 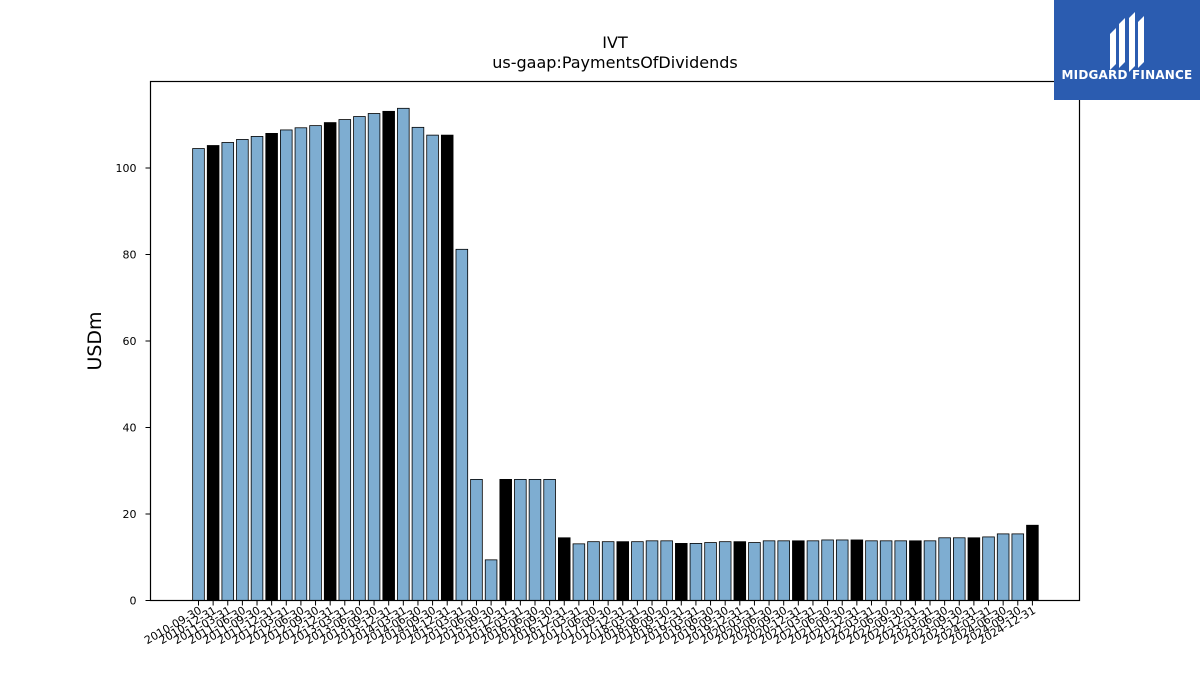 What do you see at coordinates (130, 428) in the screenshot?
I see `y-tick-label: 40` at bounding box center [130, 428].